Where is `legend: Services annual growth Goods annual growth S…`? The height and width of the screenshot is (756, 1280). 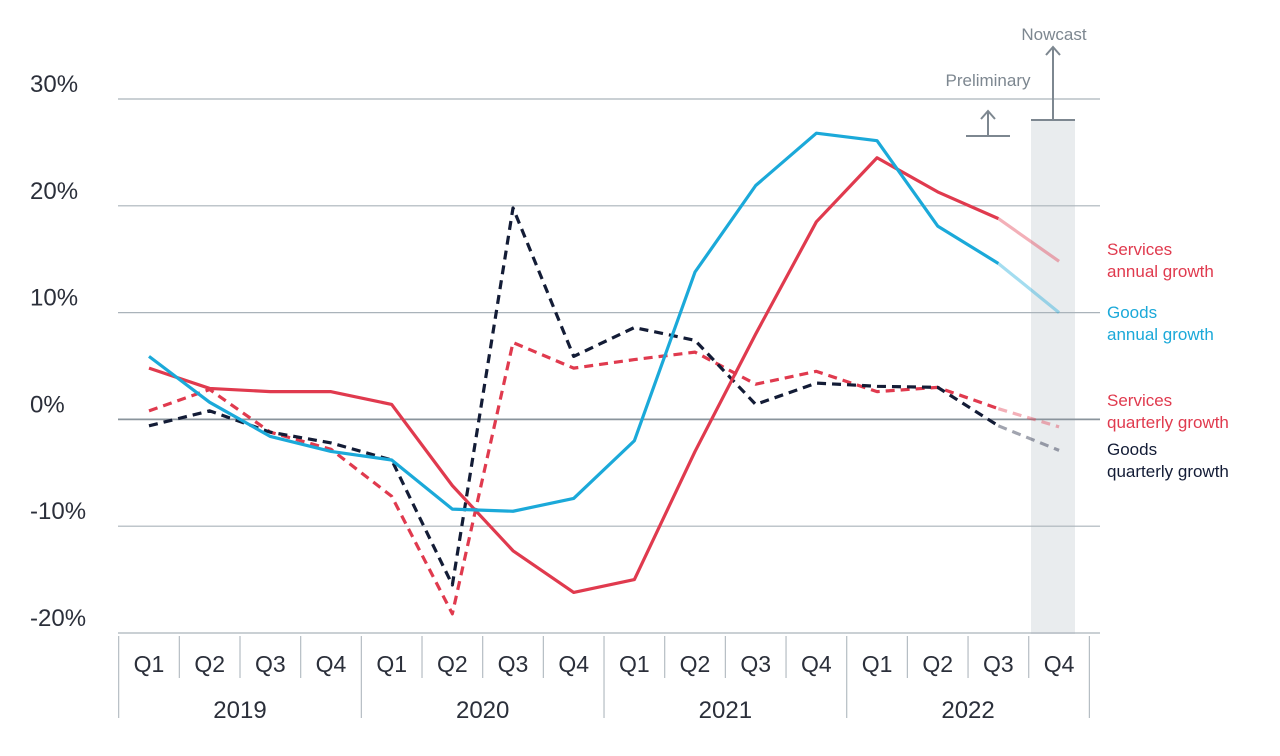
legend: Services annual growth Goods annual growth S… is located at coordinates (1168, 360).